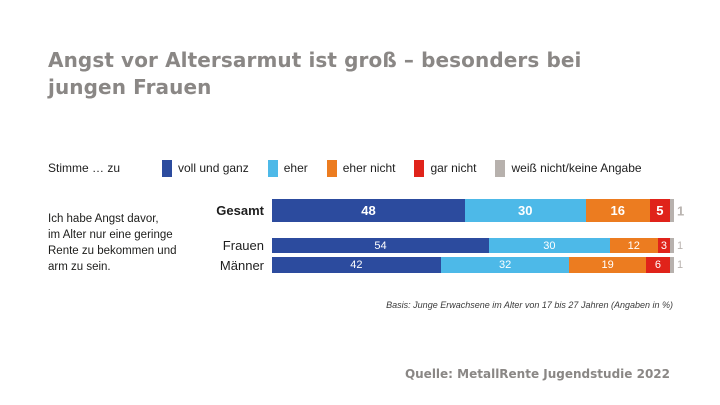  I want to click on bar-segment-value: 54, so click(380, 245).